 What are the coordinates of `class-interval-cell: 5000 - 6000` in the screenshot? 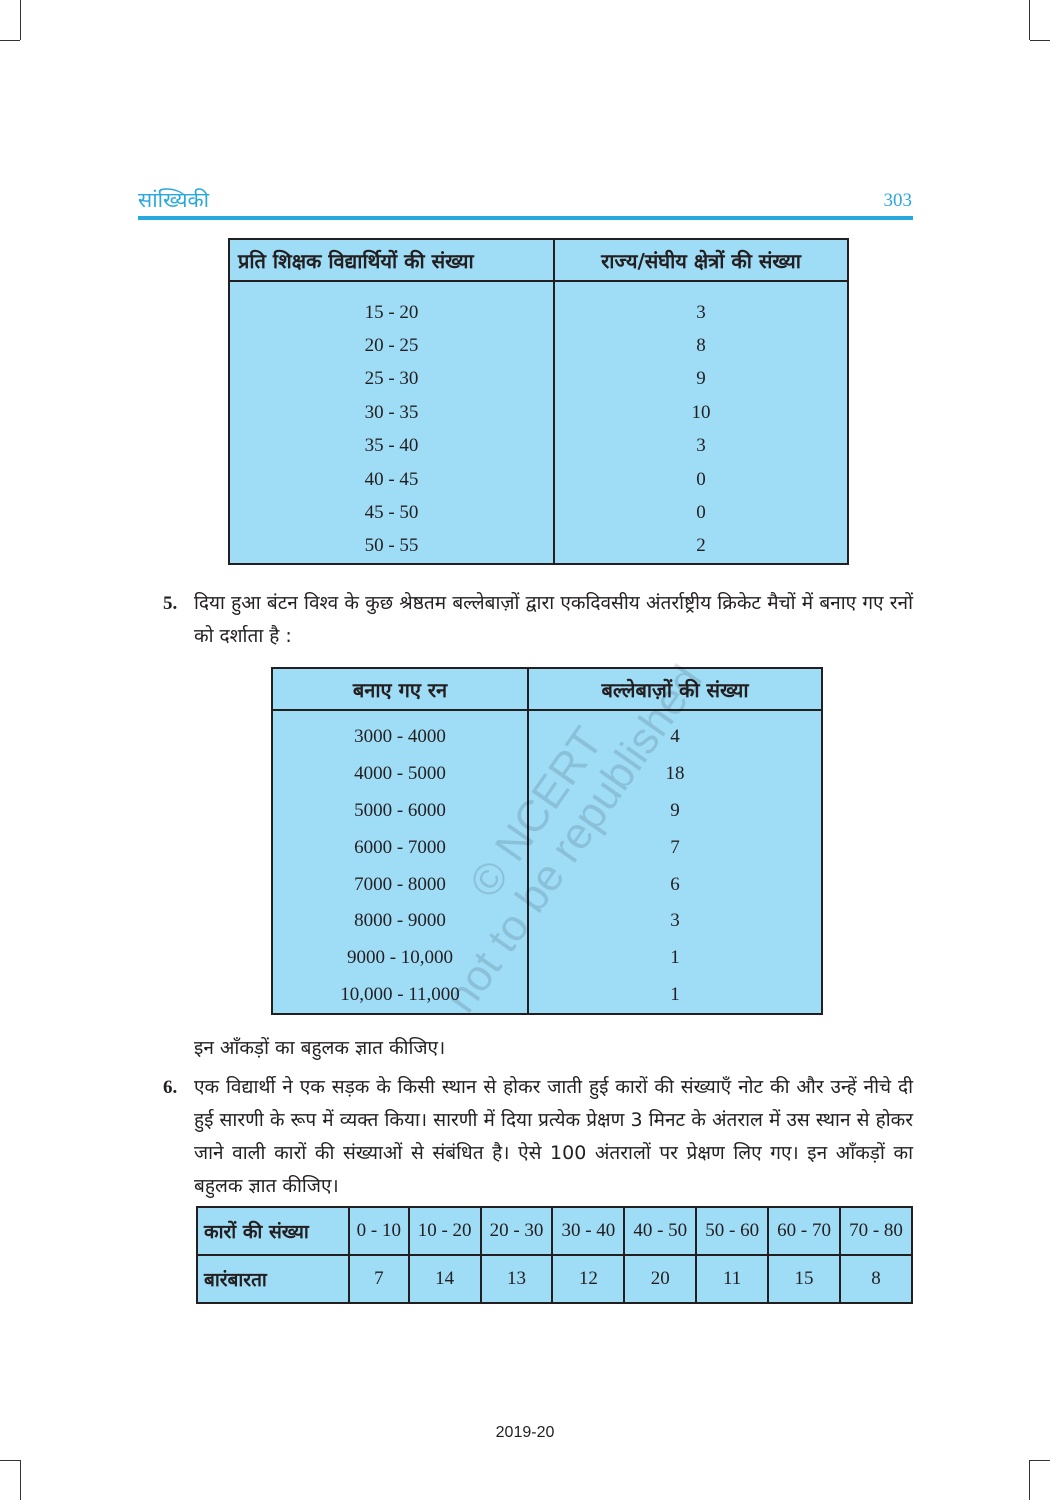 It's located at (400, 811).